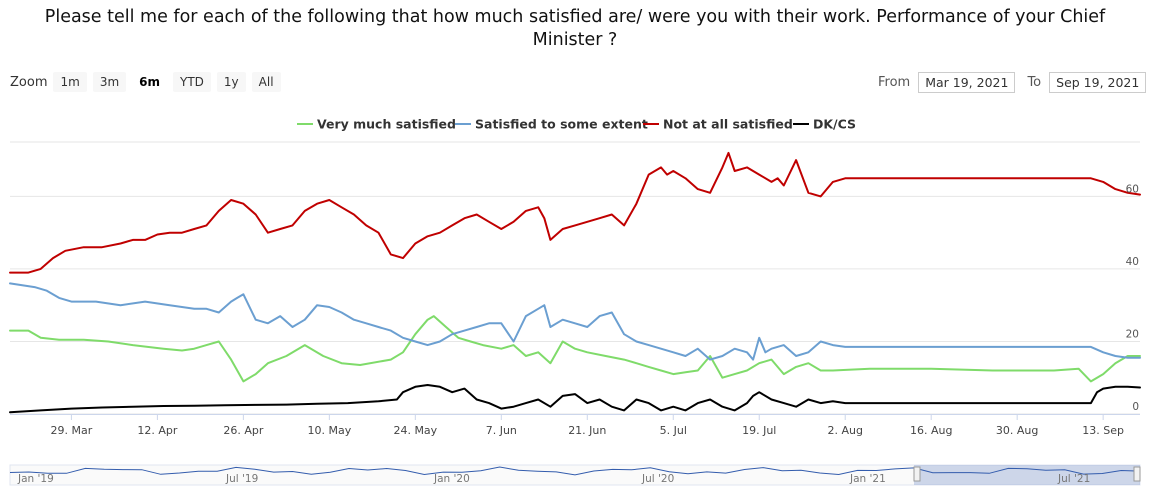 Image resolution: width=1150 pixels, height=500 pixels. I want to click on date-range: From Mar 19, 2021 To Sep 19, 2021, so click(1012, 82).